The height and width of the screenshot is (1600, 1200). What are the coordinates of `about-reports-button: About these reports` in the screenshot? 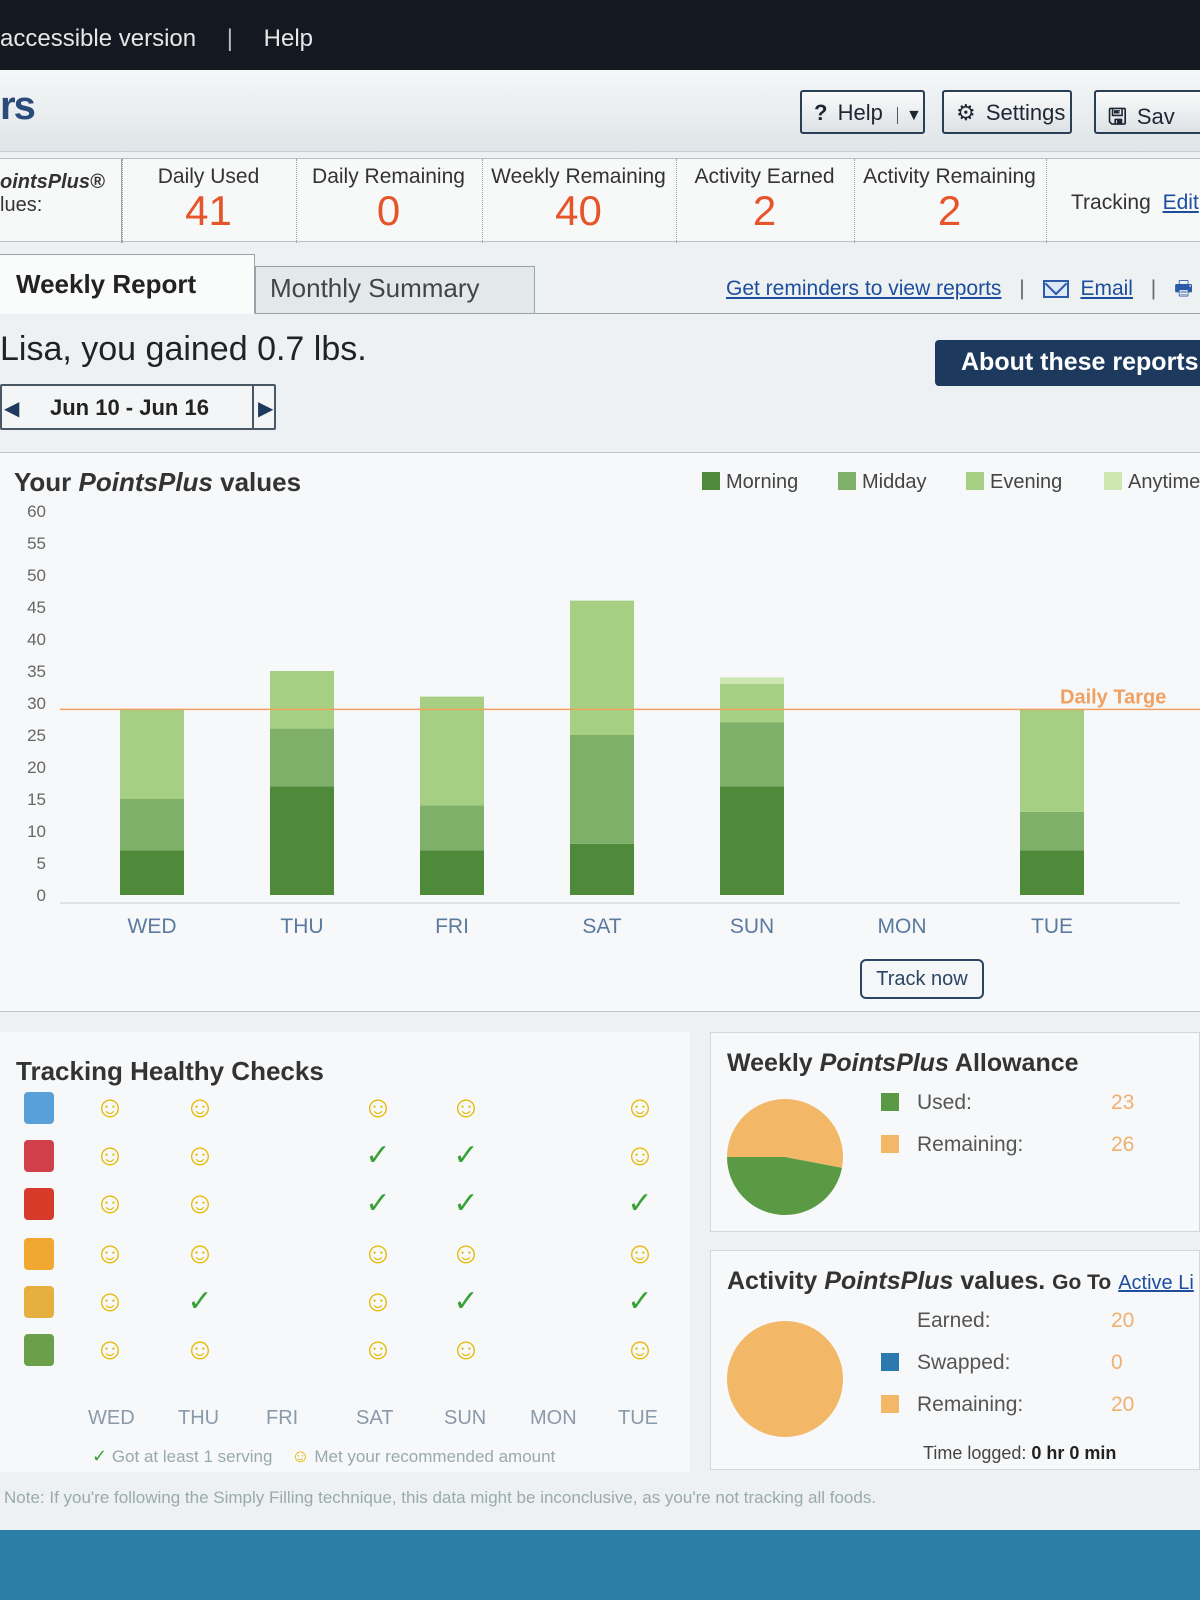 It's located at (1067, 363).